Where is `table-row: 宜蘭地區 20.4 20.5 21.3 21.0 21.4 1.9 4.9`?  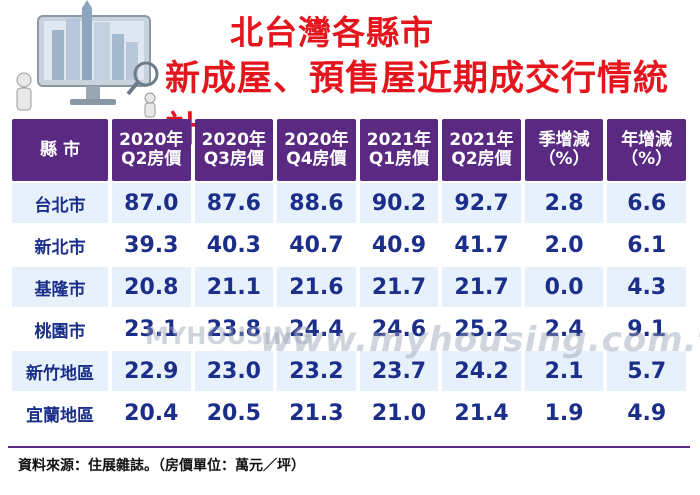
table-row: 宜蘭地區 20.4 20.5 21.3 21.0 21.4 1.9 4.9 is located at coordinates (349, 413).